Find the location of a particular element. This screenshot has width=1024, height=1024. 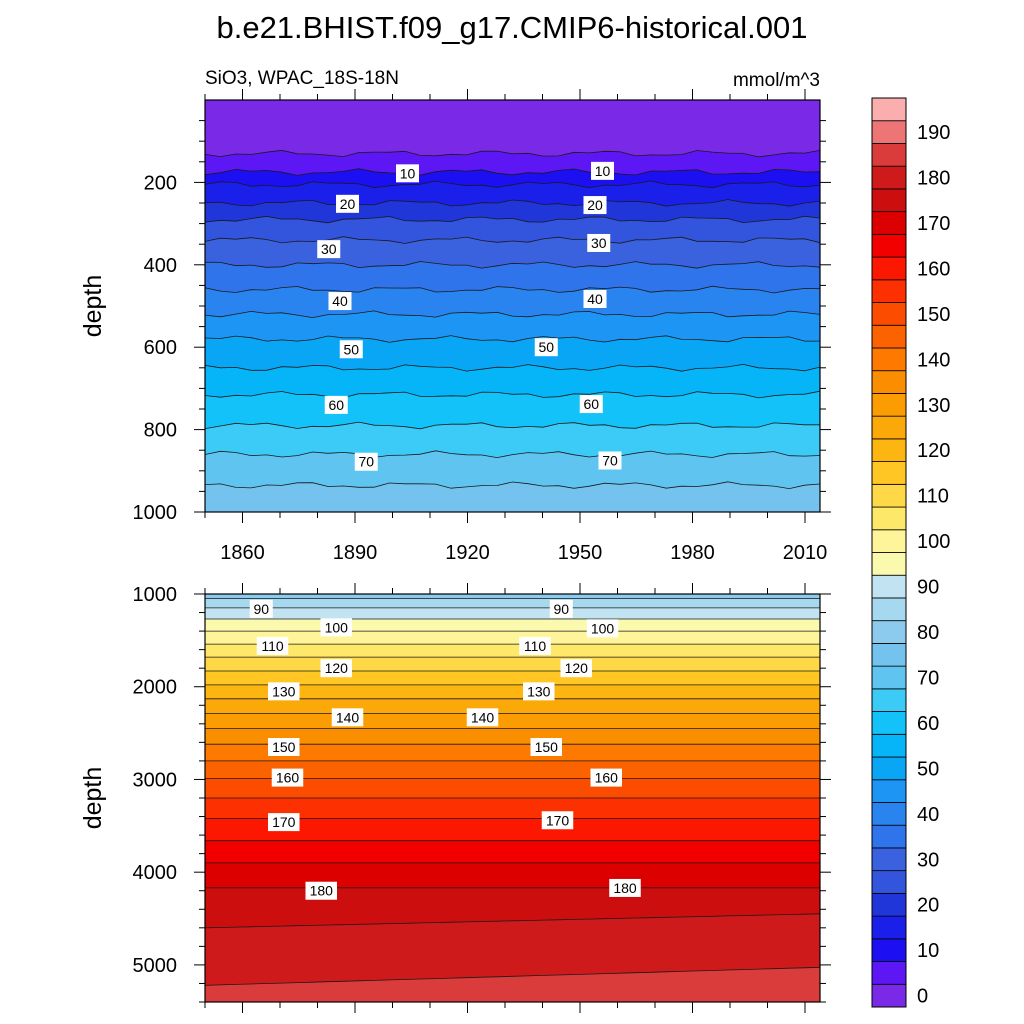

colorbar-label: 70 is located at coordinates (928, 678).